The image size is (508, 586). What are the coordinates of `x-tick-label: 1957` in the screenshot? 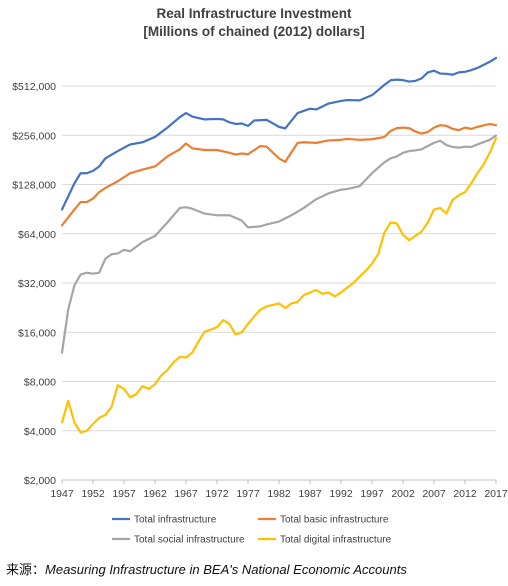 It's located at (124, 494).